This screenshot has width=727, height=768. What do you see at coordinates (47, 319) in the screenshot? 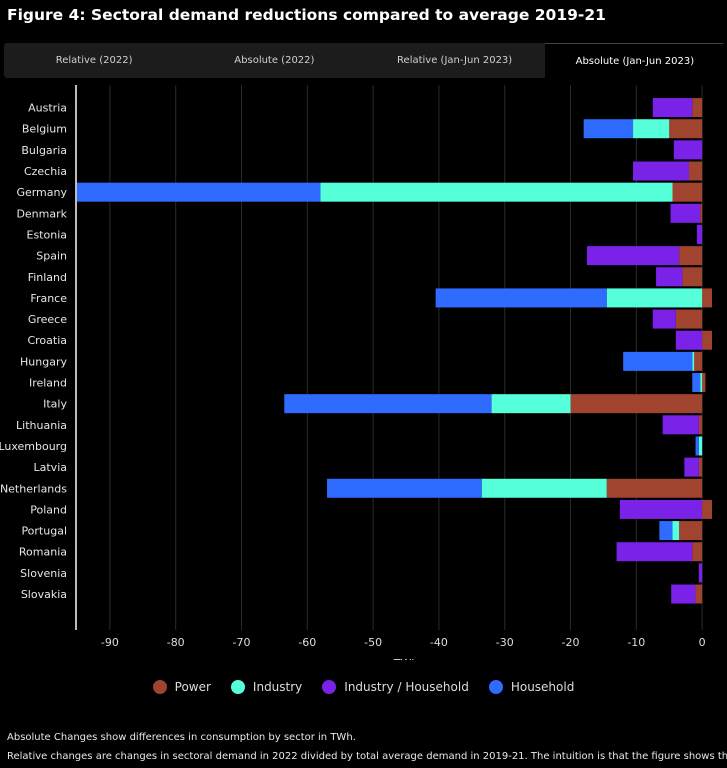
I see `y-tick-label: Greece` at bounding box center [47, 319].